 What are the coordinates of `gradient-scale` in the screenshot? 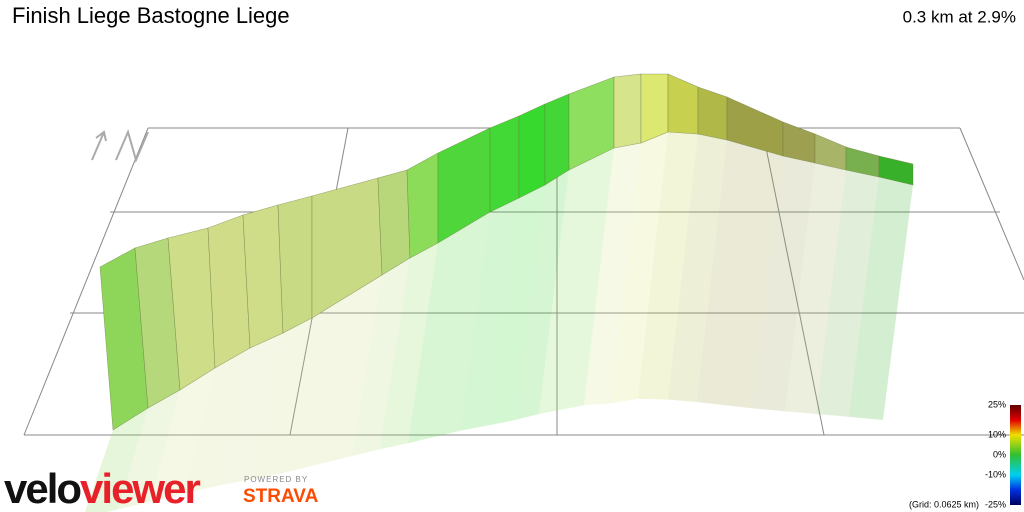 It's located at (1015, 455).